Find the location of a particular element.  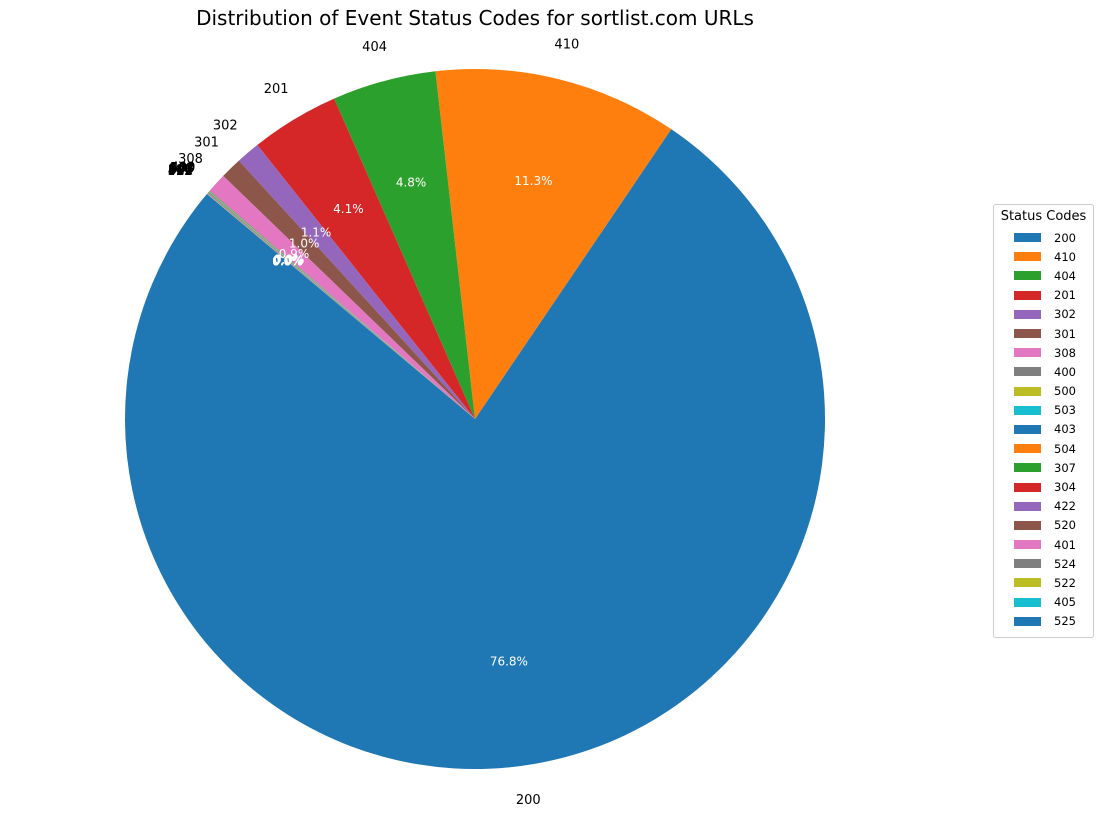

slice-label-500: 500 is located at coordinates (182, 168).